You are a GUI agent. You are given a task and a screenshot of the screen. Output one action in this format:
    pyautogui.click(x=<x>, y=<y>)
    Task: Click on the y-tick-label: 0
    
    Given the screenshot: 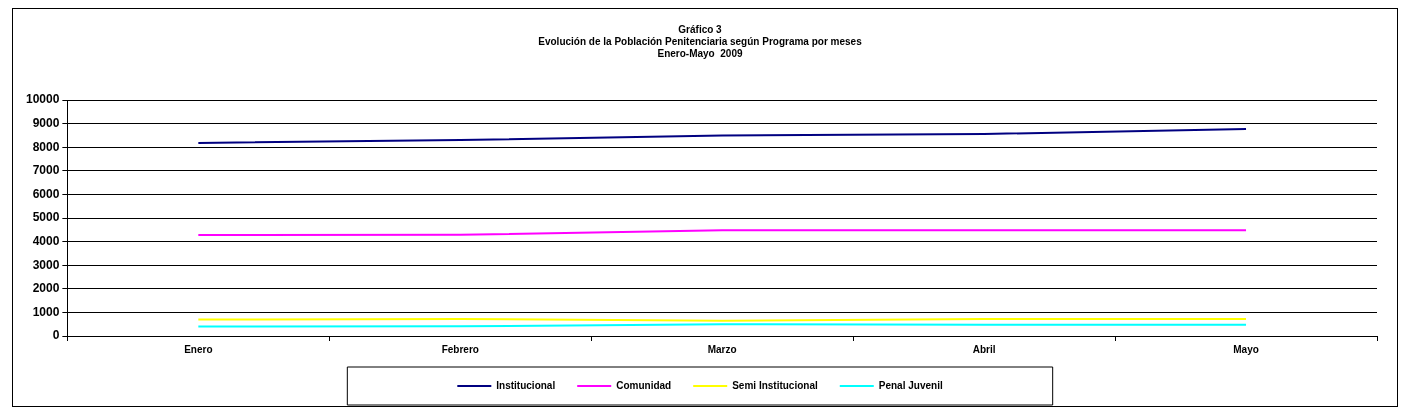 What is the action you would take?
    pyautogui.click(x=56, y=335)
    